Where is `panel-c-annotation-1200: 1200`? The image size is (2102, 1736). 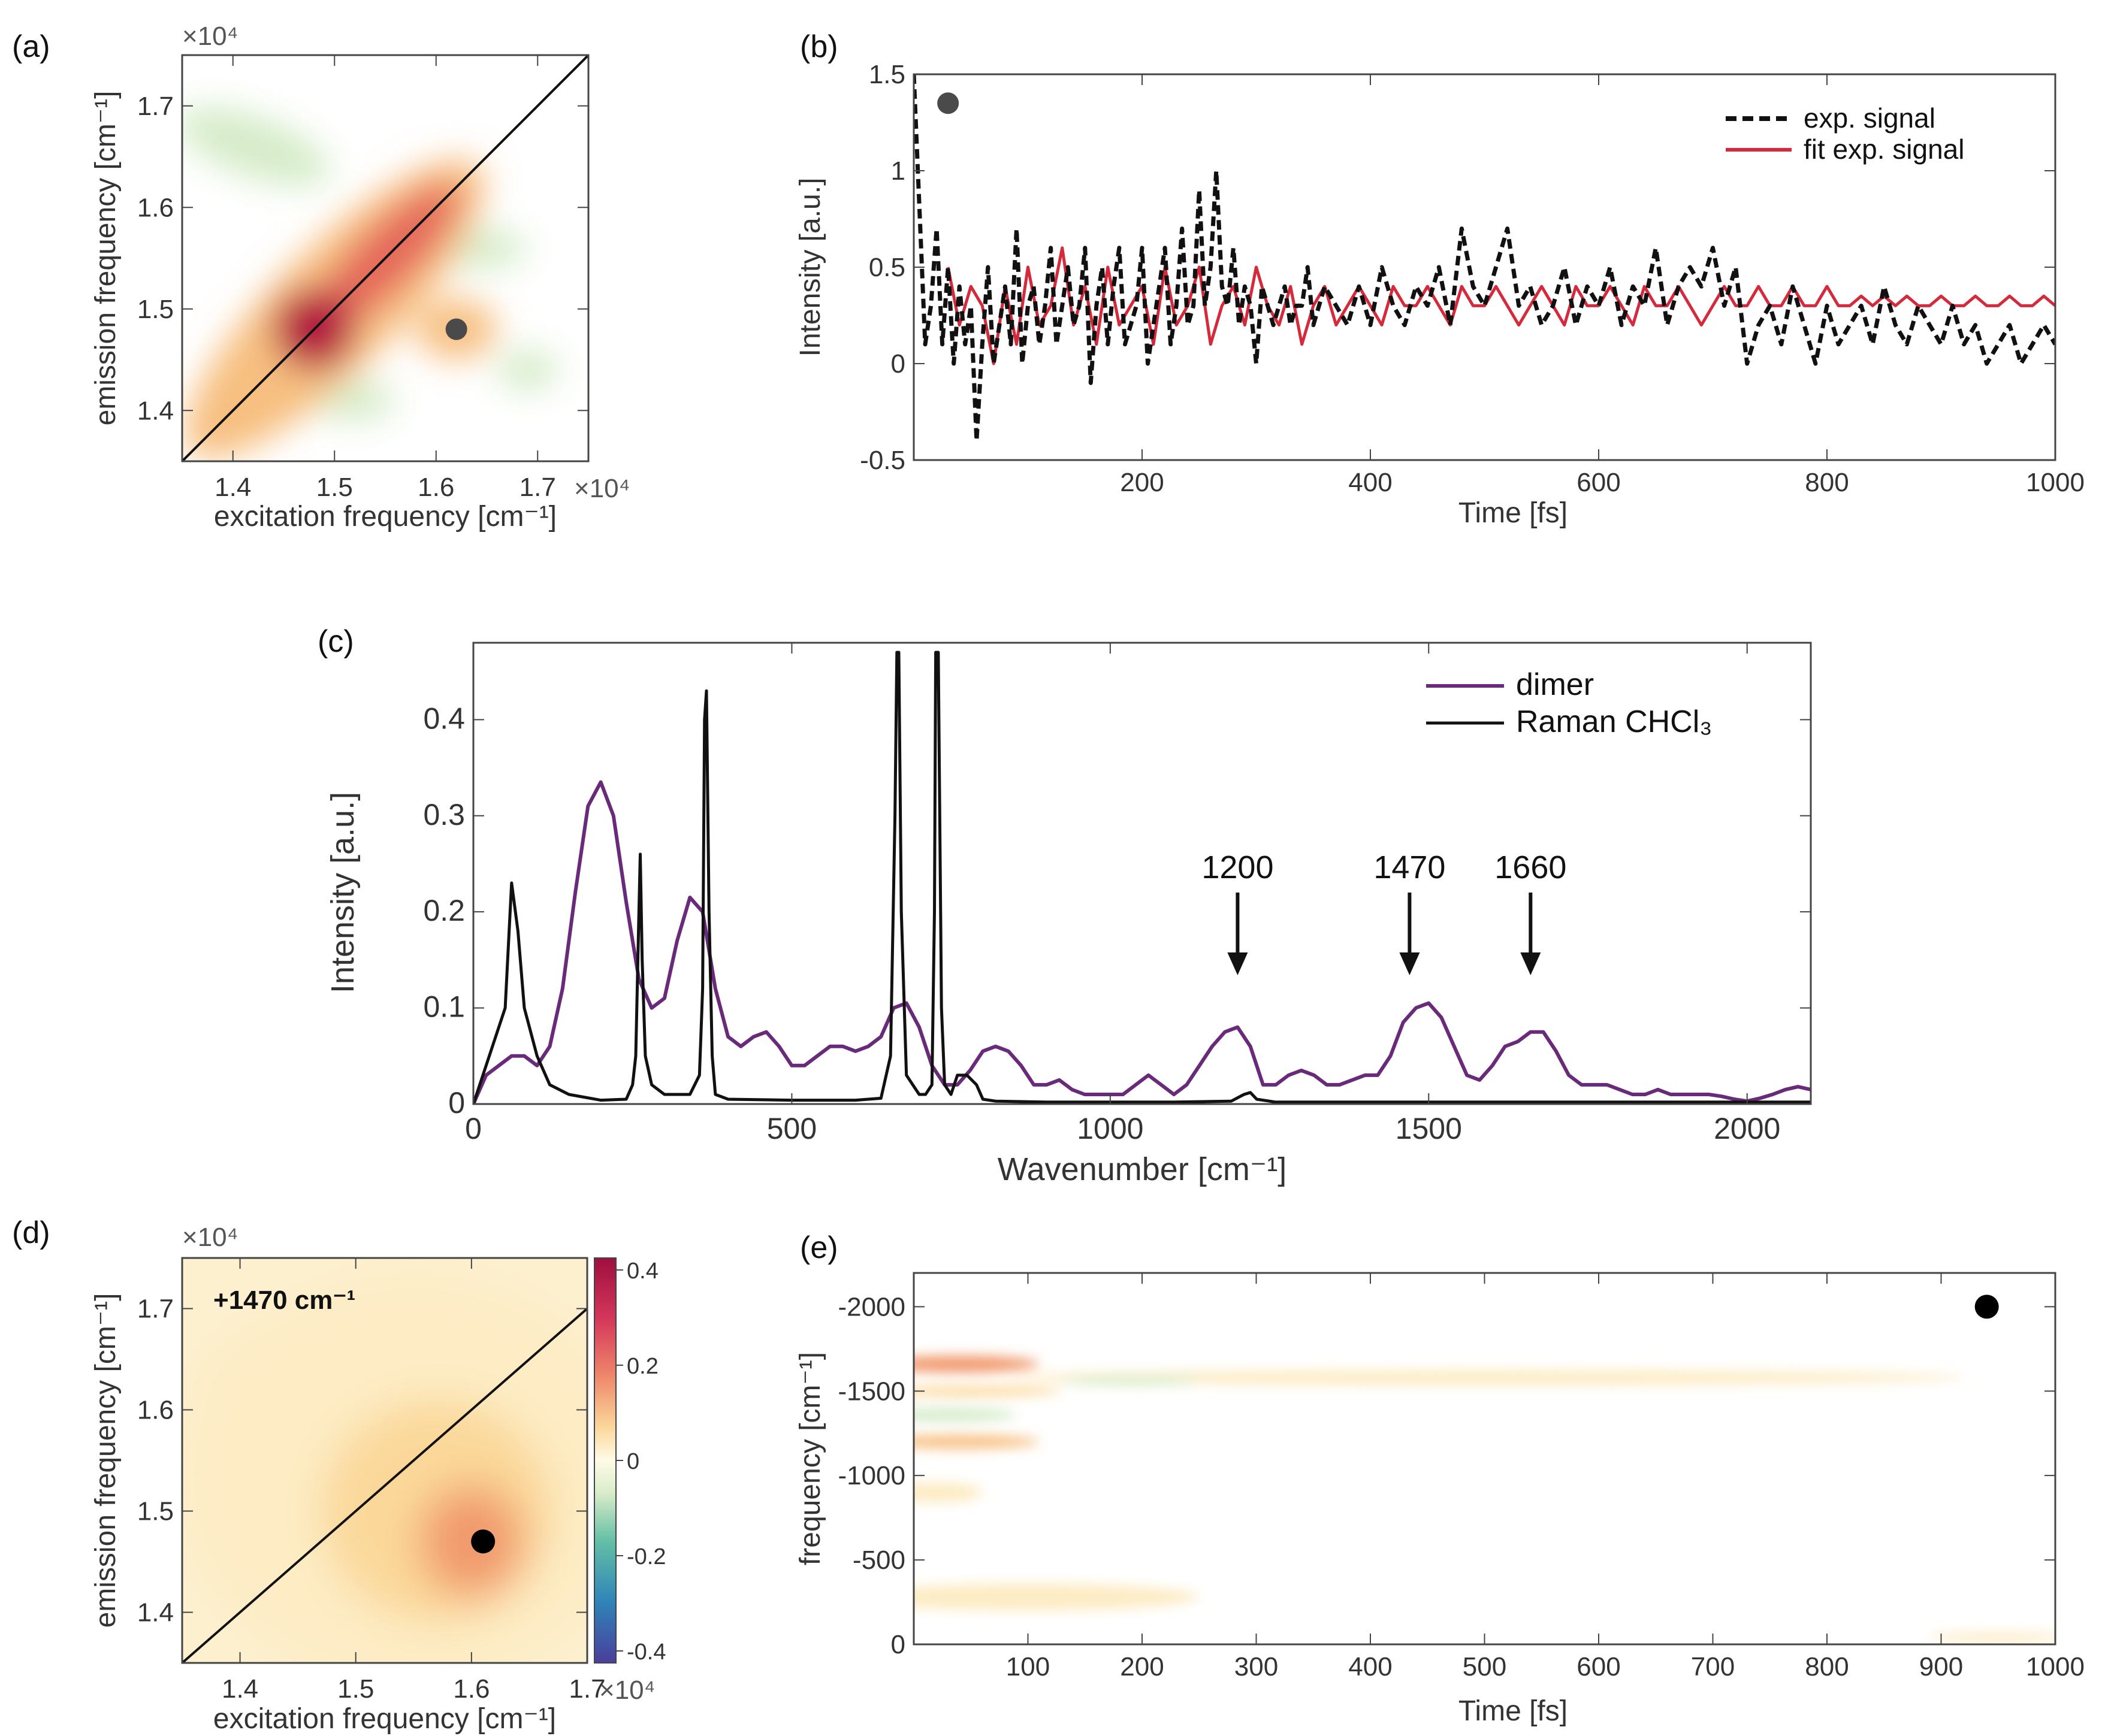 panel-c-annotation-1200: 1200 is located at coordinates (1237, 867).